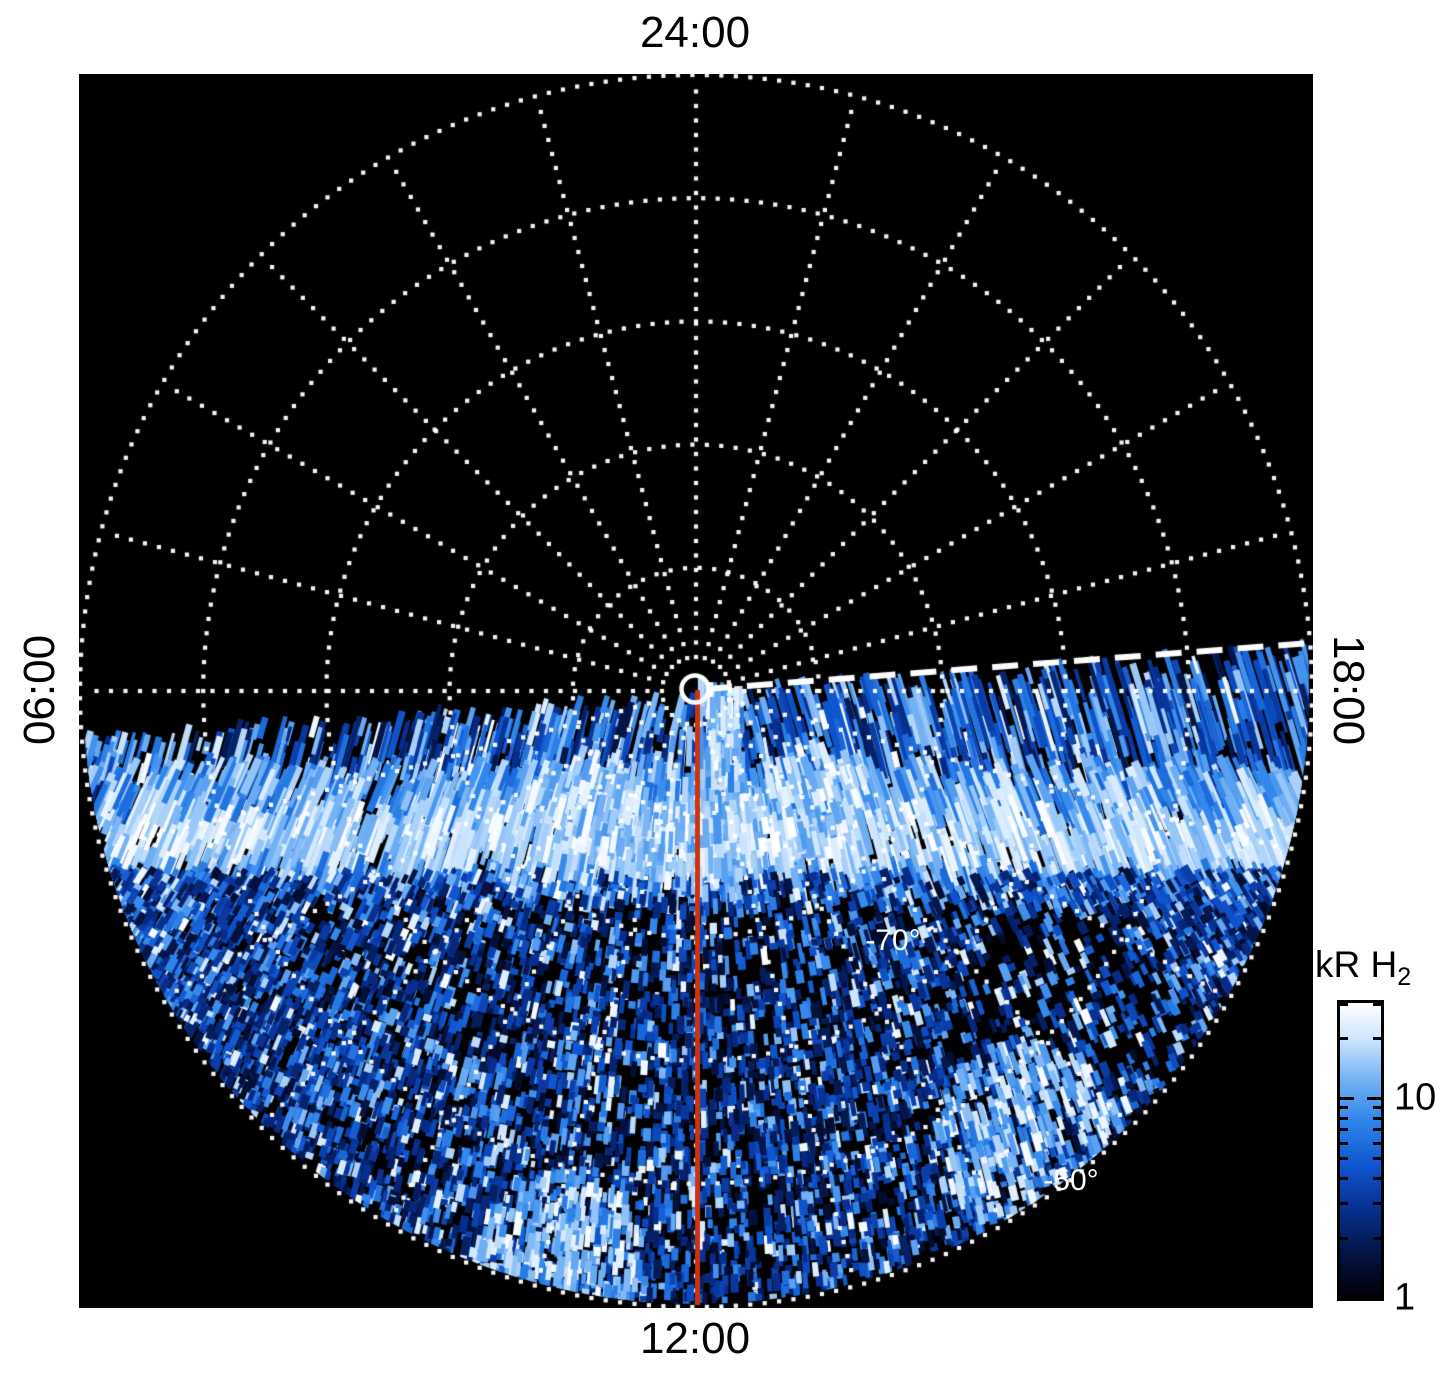 The image size is (1447, 1384). What do you see at coordinates (695, 1338) in the screenshot?
I see `hour-label-1200: 12:00` at bounding box center [695, 1338].